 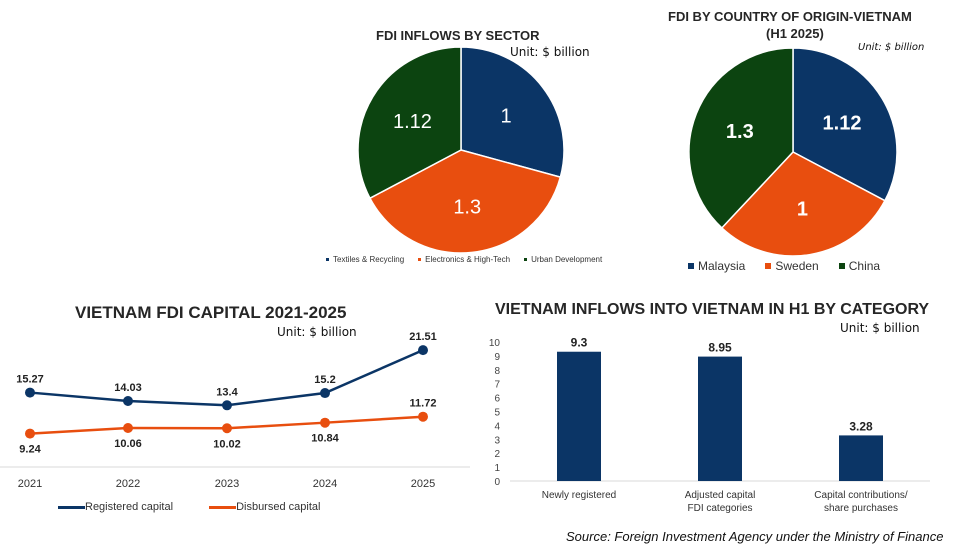 I want to click on y-tick-label: 1, so click(x=497, y=468).